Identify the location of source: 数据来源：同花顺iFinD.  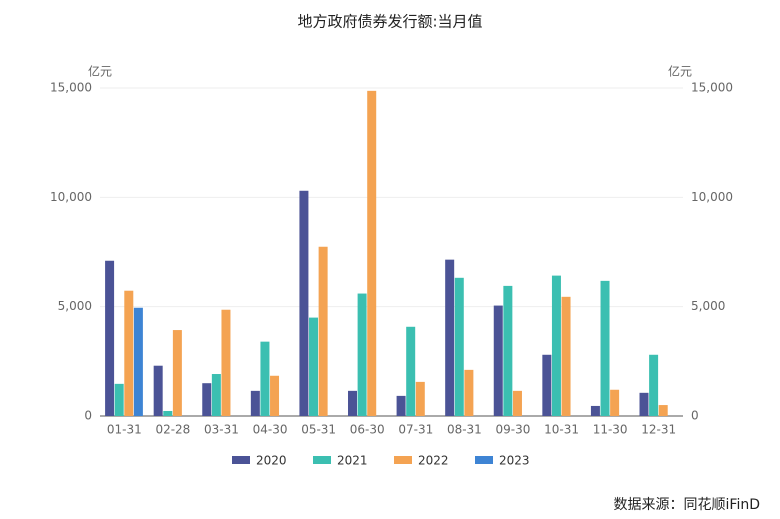
(687, 505).